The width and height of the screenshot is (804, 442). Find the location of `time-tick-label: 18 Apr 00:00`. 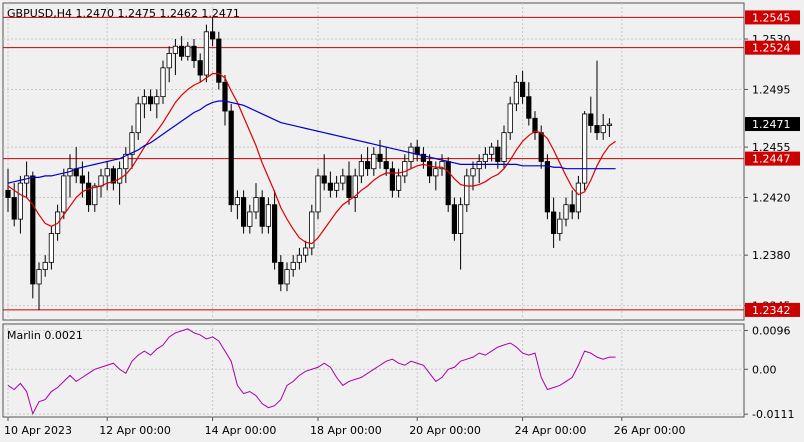

time-tick-label: 18 Apr 00:00 is located at coordinates (346, 430).